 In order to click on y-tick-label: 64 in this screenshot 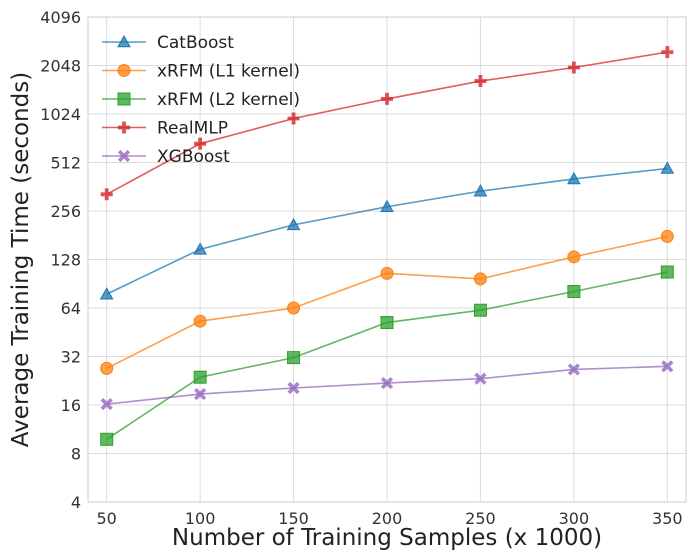, I will do `click(71, 308)`.